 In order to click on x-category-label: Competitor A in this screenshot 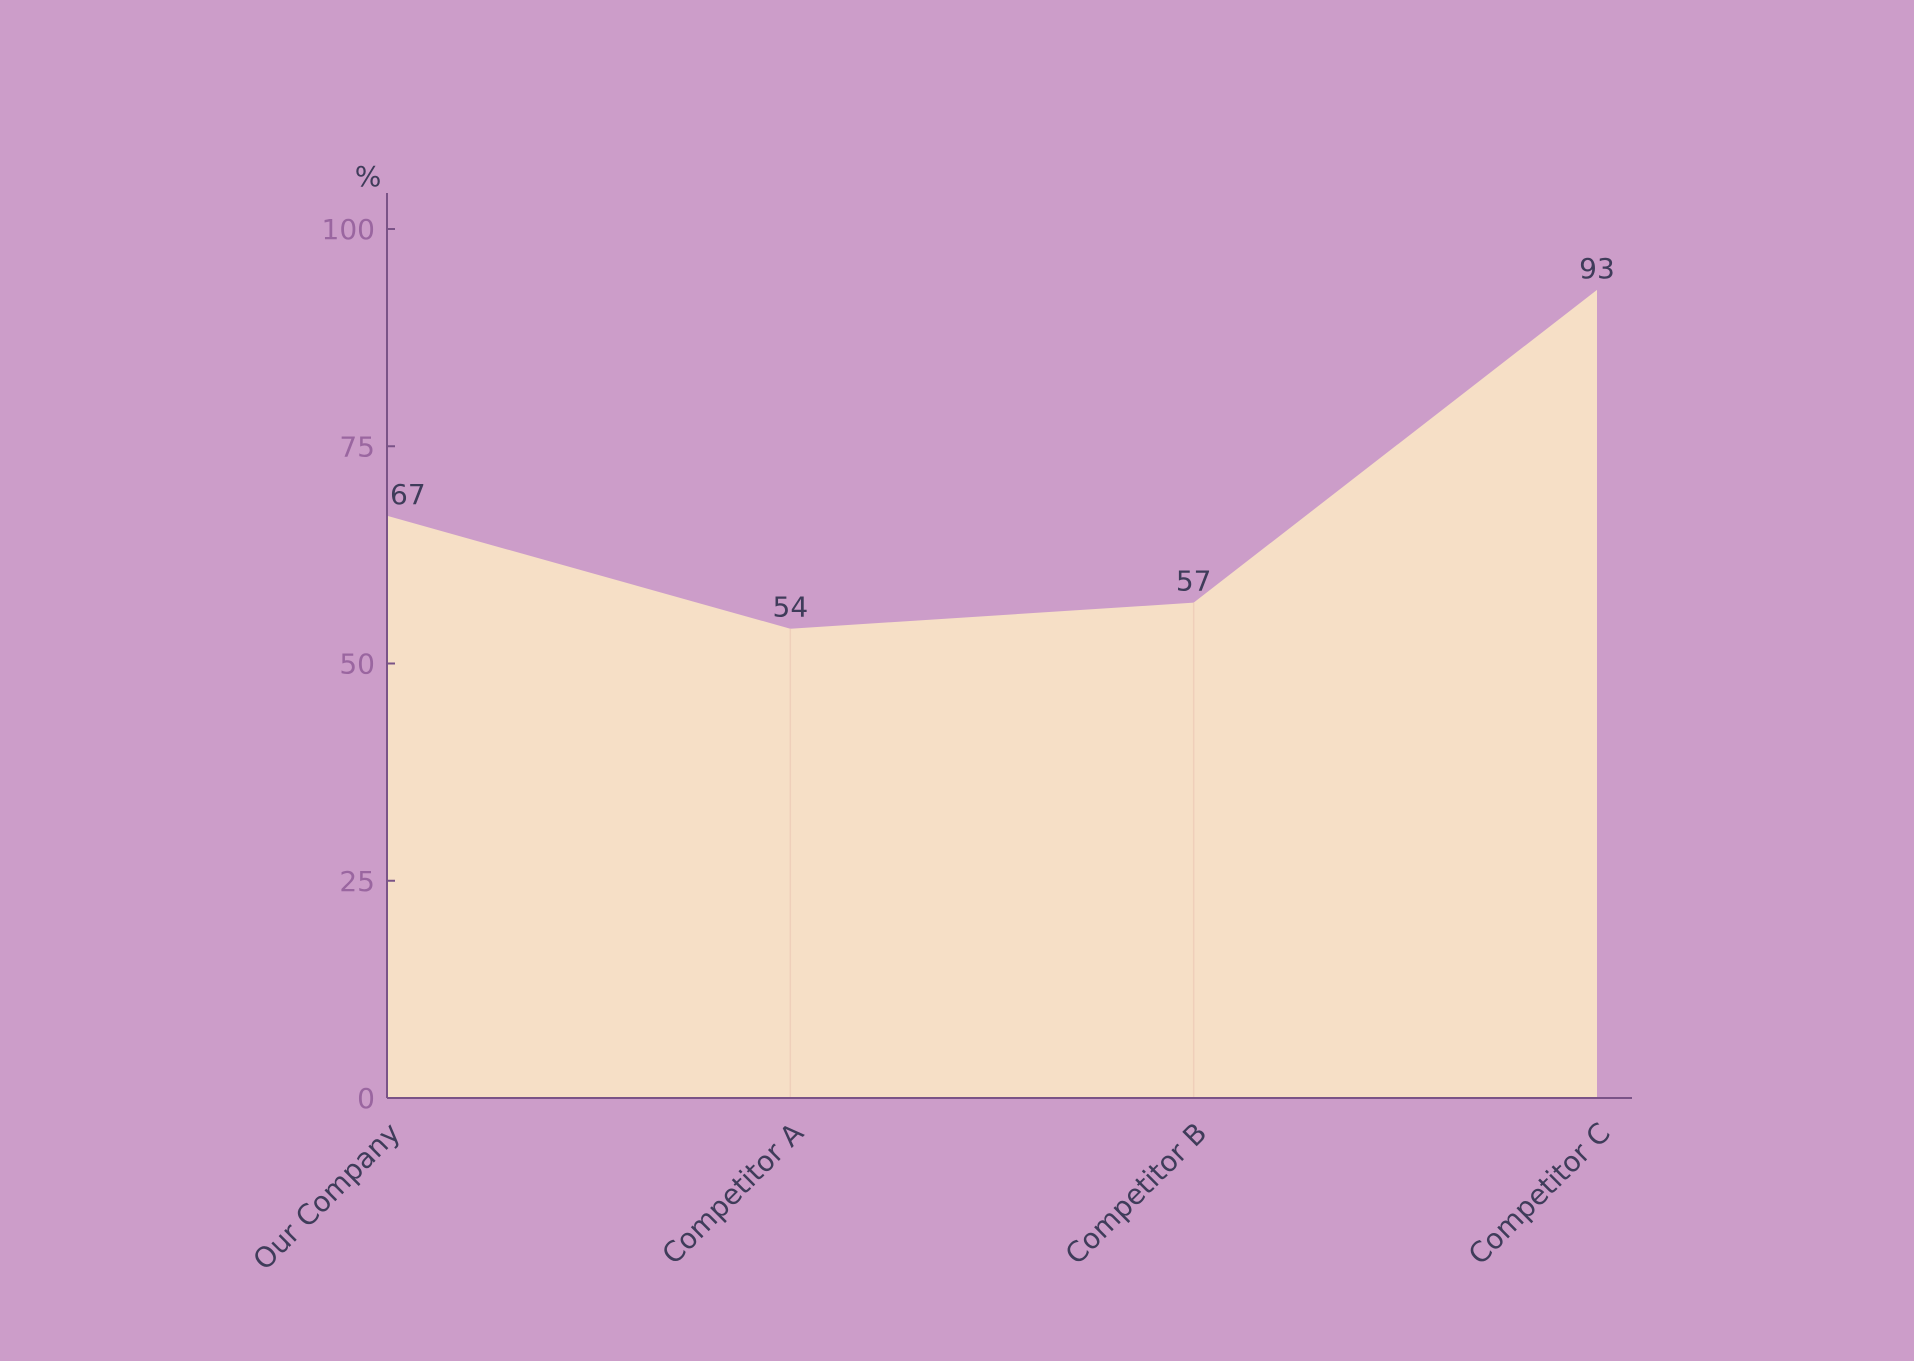, I will do `click(733, 1193)`.